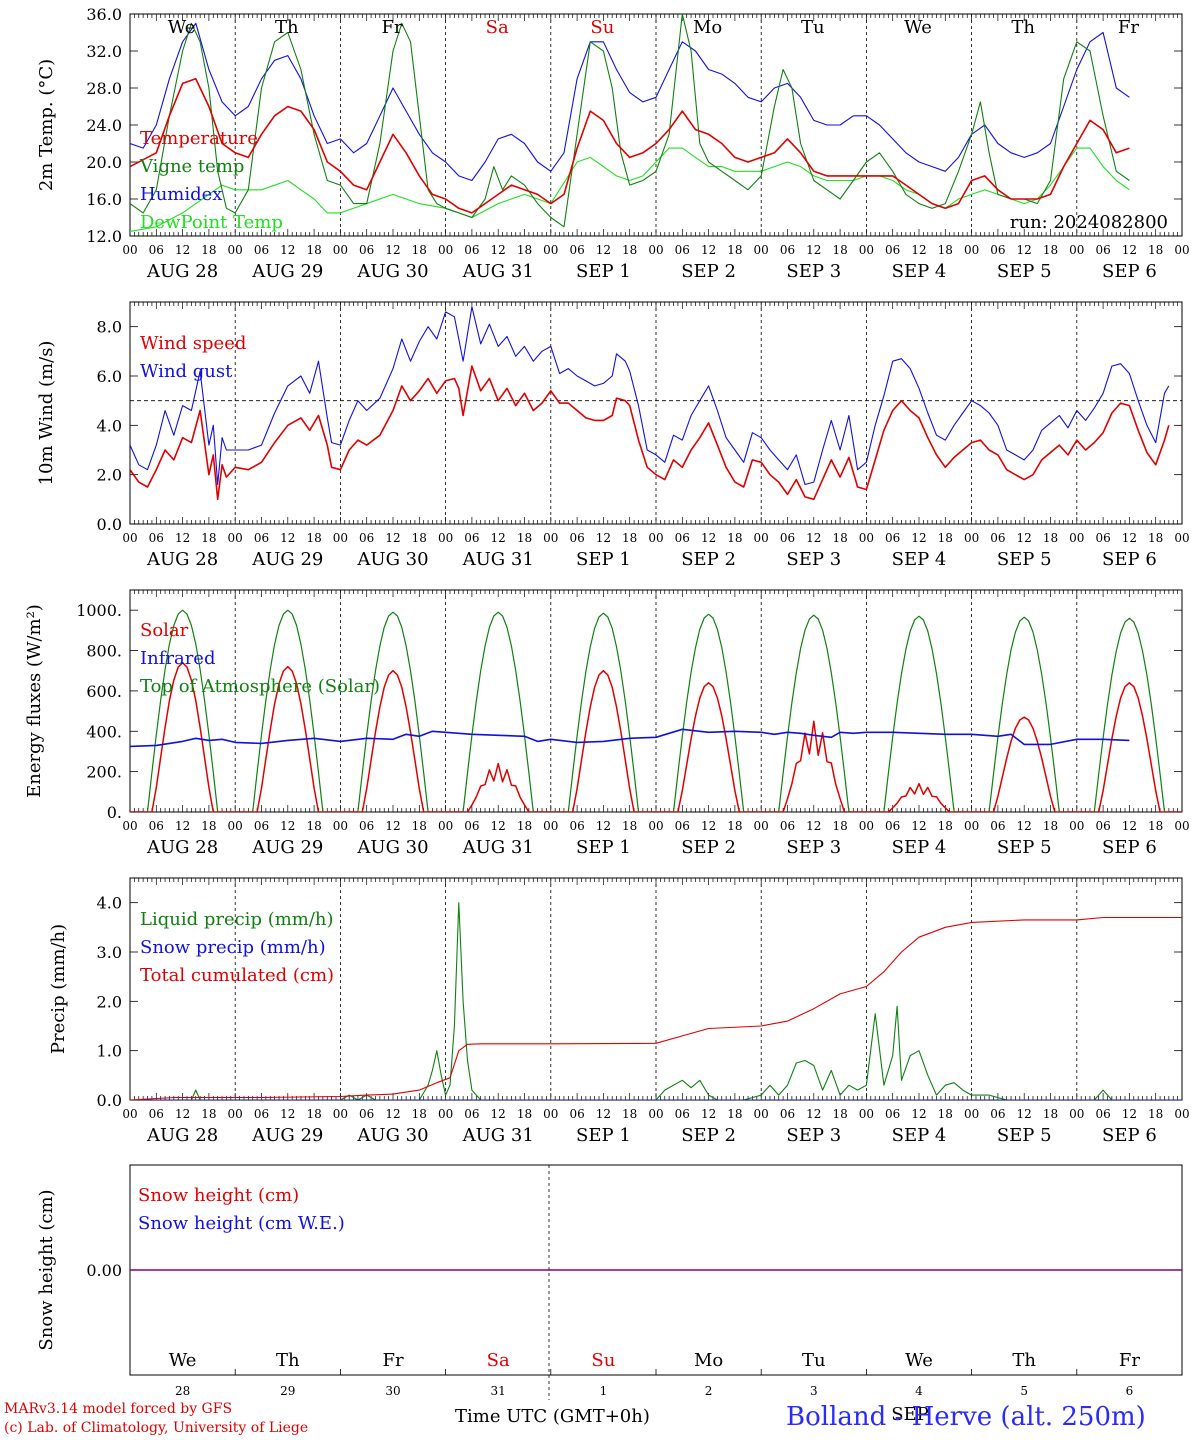  Describe the element at coordinates (919, 559) in the screenshot. I see `date-label: SEP 4` at that location.